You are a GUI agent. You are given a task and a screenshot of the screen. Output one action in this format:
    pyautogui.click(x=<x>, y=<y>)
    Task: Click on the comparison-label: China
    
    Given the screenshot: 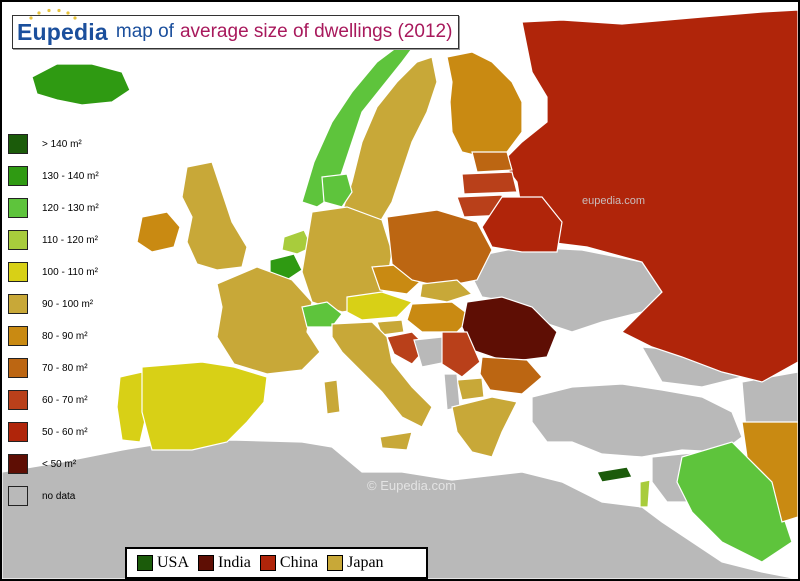 What is the action you would take?
    pyautogui.click(x=299, y=562)
    